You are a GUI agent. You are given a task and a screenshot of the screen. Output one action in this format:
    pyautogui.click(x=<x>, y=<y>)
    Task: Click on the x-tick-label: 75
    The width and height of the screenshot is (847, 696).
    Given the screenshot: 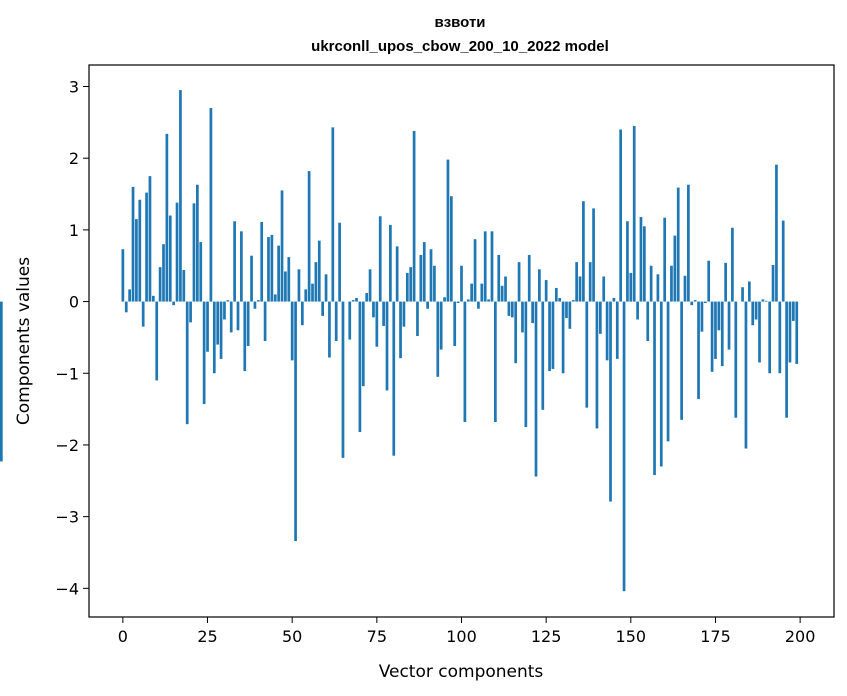 What is the action you would take?
    pyautogui.click(x=377, y=636)
    